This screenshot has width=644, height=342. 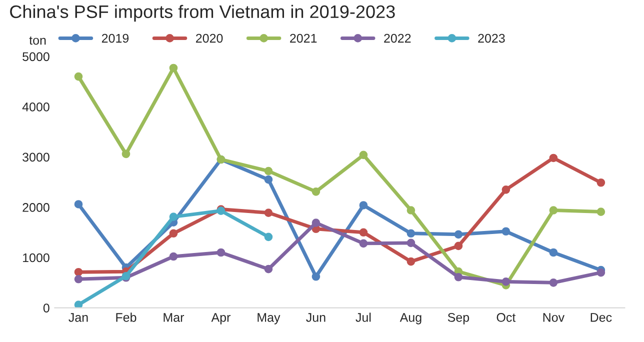 I want to click on x-tick-label: Jul, so click(x=363, y=317).